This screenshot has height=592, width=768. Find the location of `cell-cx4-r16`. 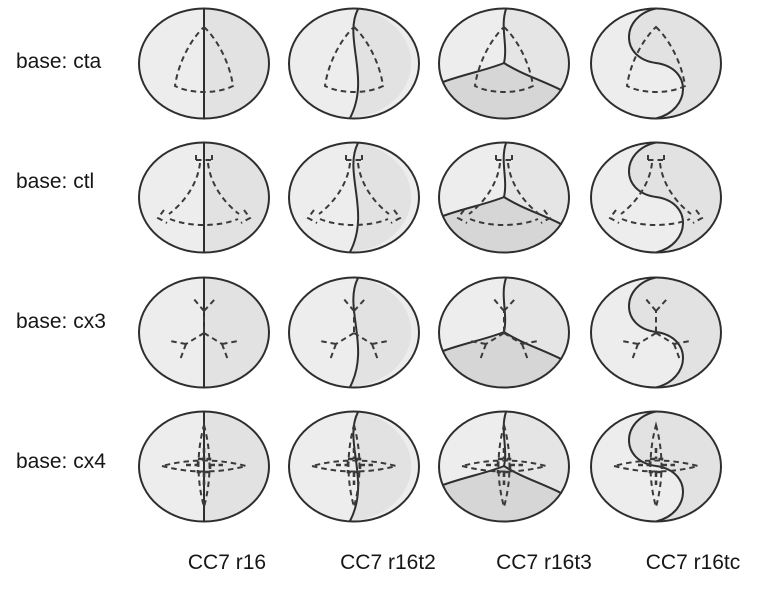

cell-cx4-r16 is located at coordinates (204, 466).